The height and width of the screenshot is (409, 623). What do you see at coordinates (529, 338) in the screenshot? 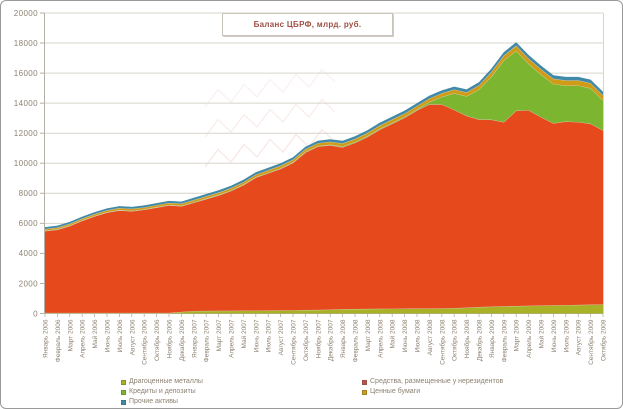
I see `x-axis-tick-label: Апрель 2009` at bounding box center [529, 338].